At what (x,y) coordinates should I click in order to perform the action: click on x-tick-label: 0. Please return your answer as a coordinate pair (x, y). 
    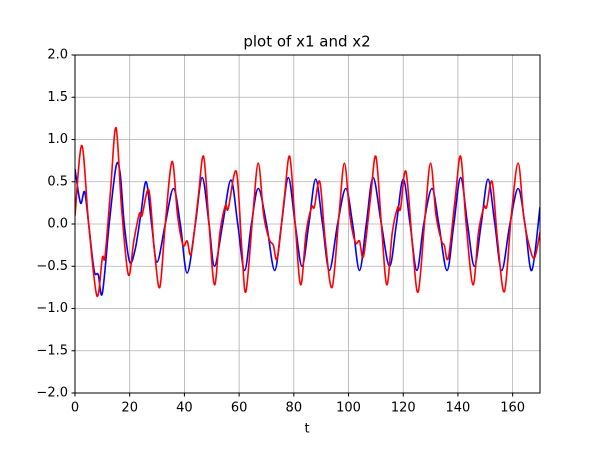
    Looking at the image, I should click on (75, 408).